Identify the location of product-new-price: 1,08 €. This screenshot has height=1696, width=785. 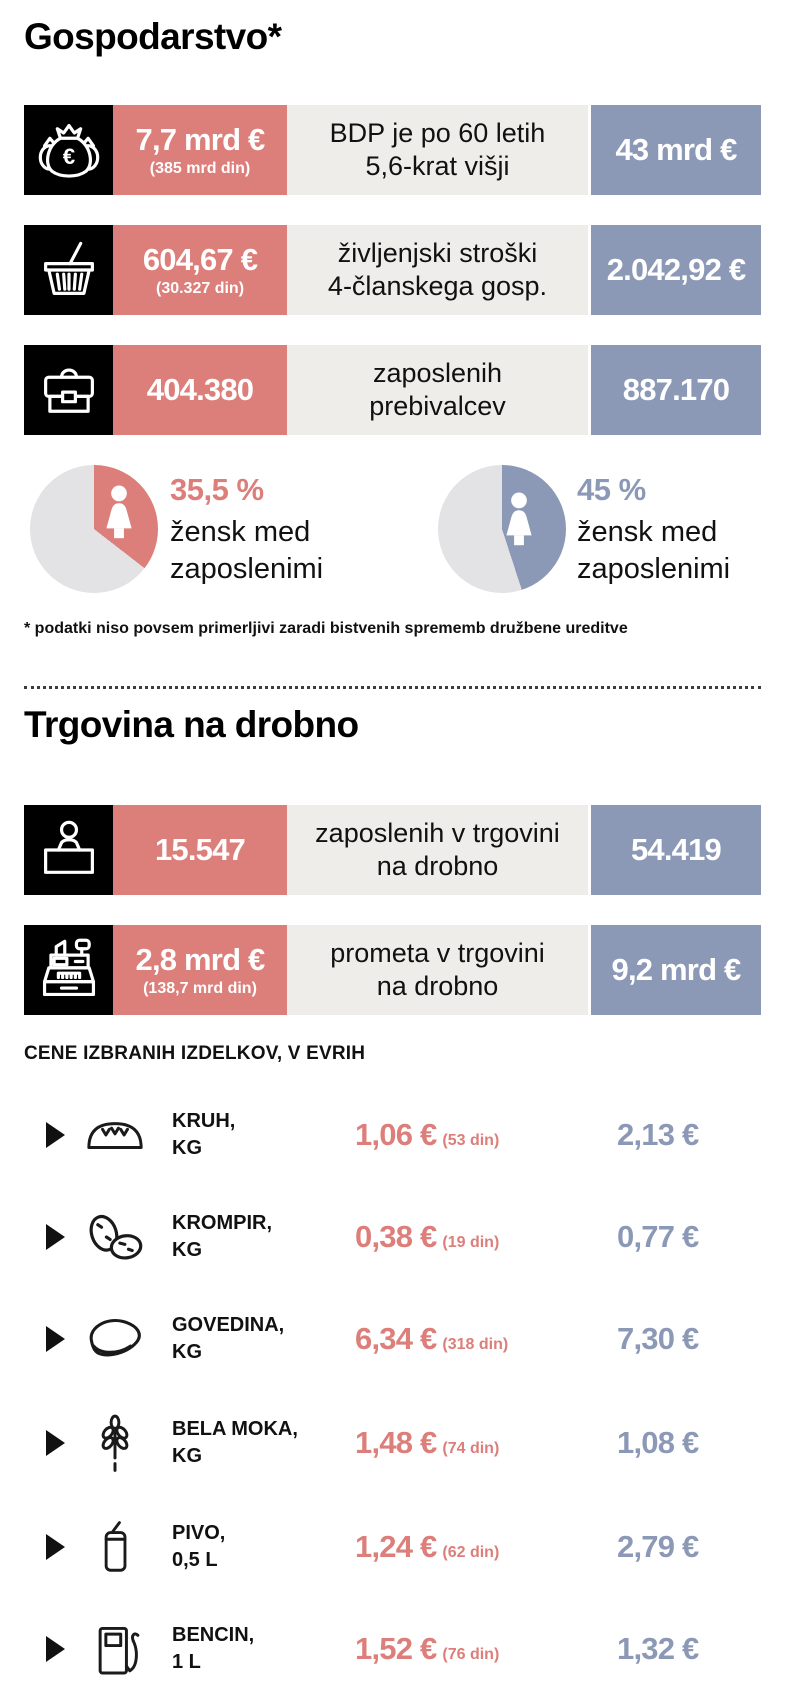
(658, 1442).